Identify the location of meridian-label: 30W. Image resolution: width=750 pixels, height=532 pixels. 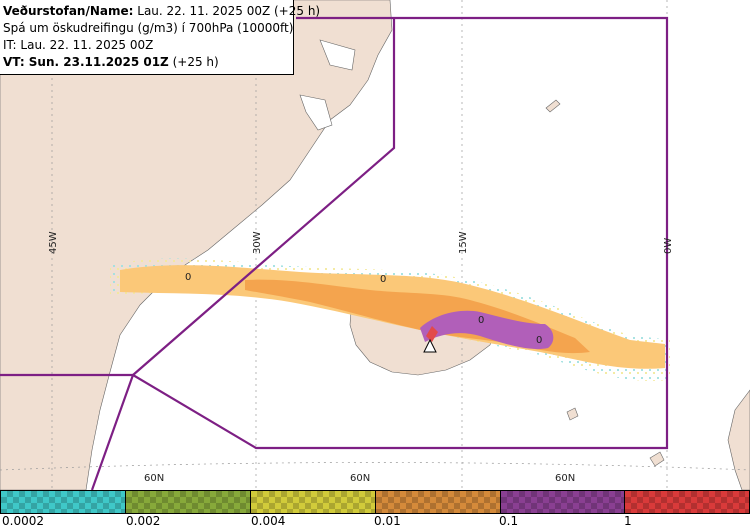
(257, 242).